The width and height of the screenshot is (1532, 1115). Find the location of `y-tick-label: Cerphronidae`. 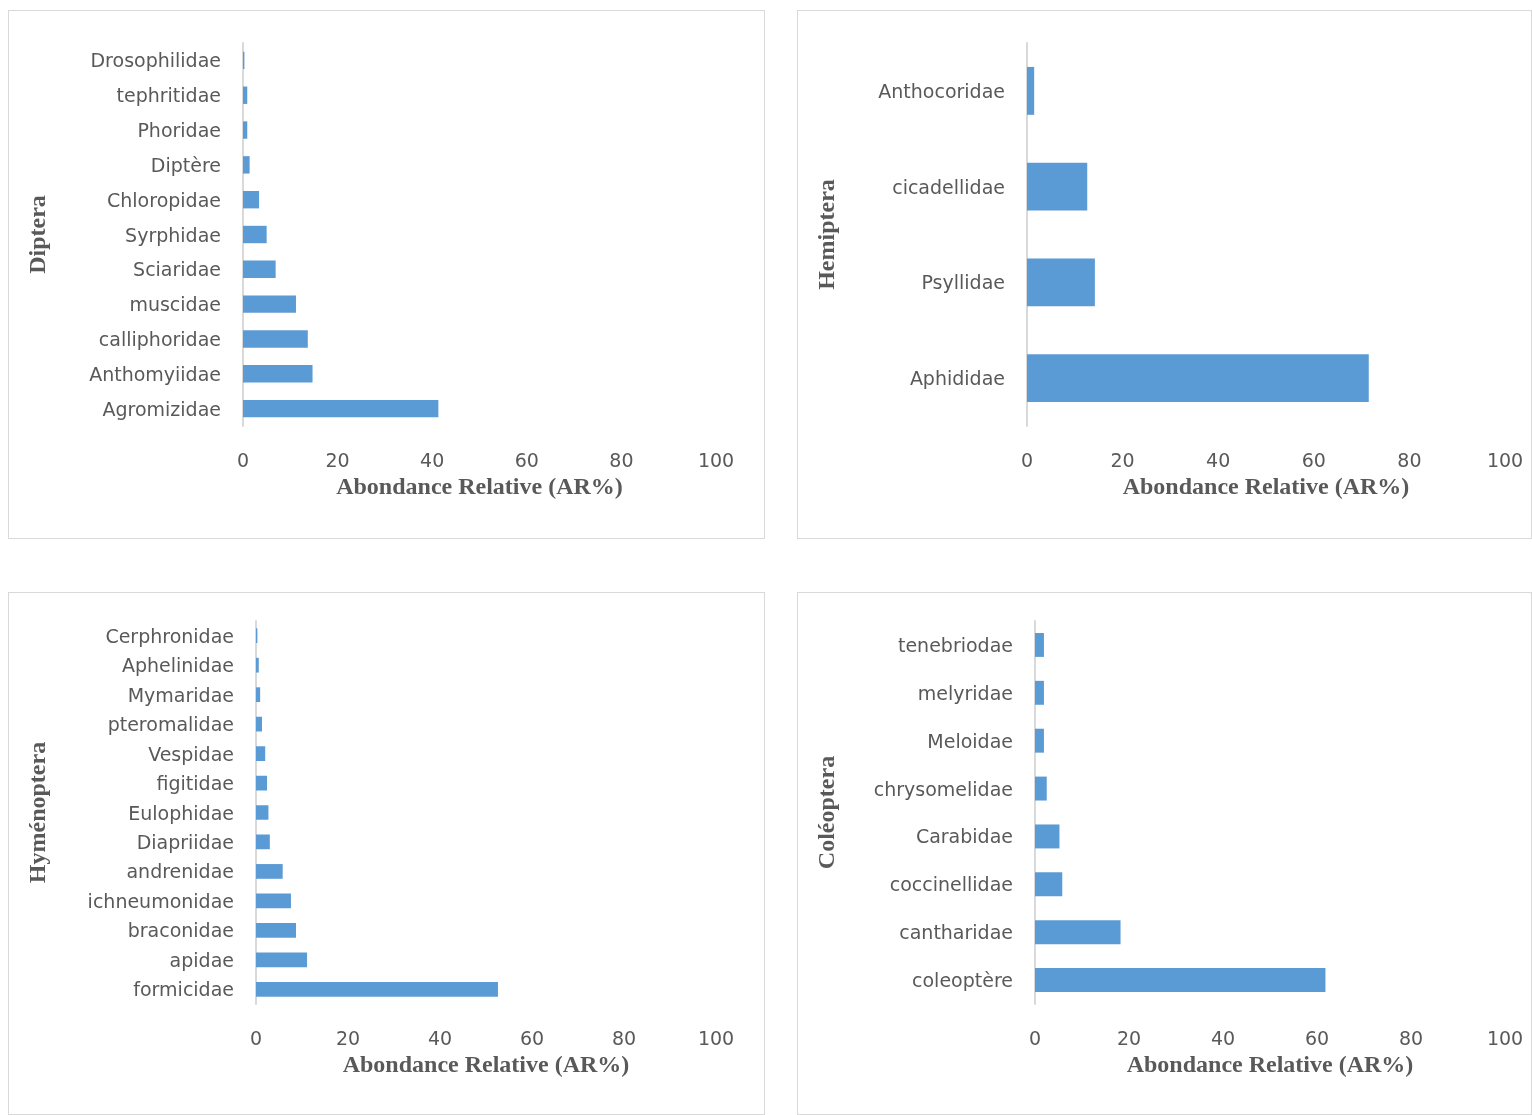

y-tick-label: Cerphronidae is located at coordinates (169, 635).